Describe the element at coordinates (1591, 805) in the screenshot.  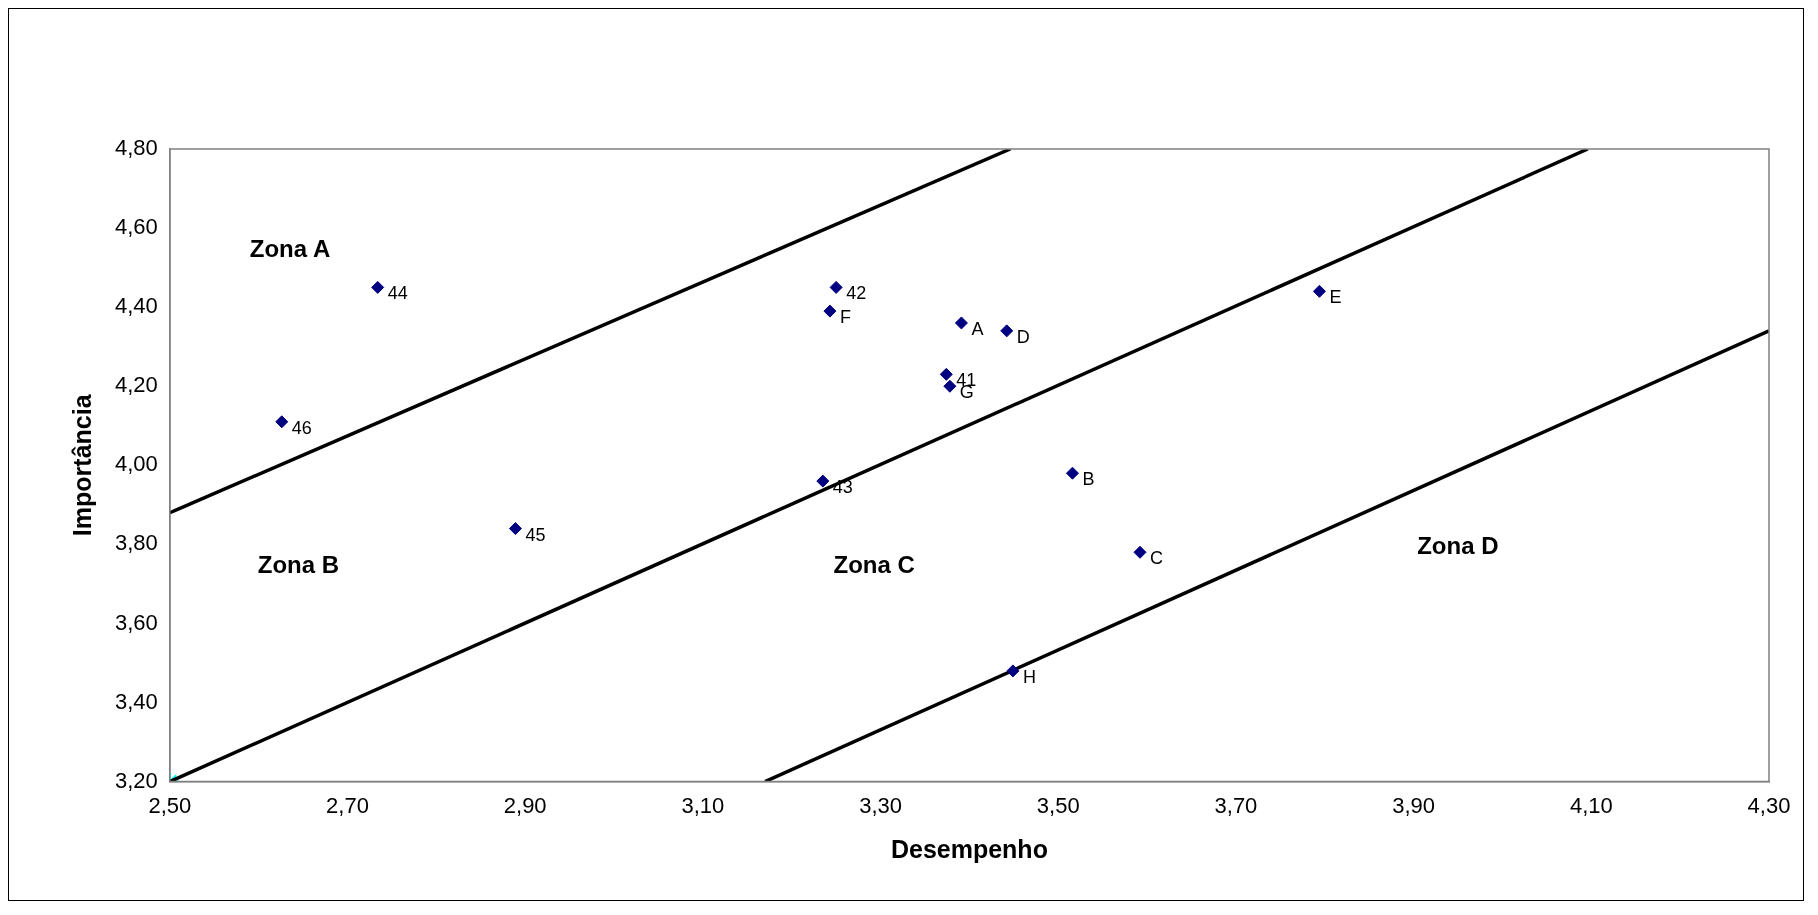
I see `x-tick-label: 4,10` at that location.